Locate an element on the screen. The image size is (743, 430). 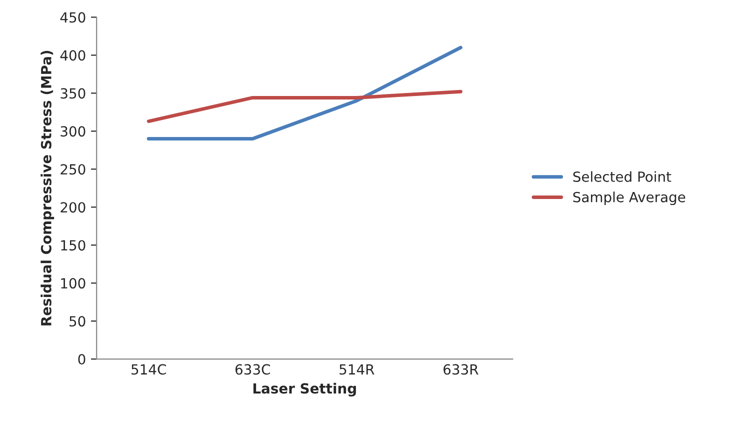
y-tick-label: 150 is located at coordinates (73, 245).